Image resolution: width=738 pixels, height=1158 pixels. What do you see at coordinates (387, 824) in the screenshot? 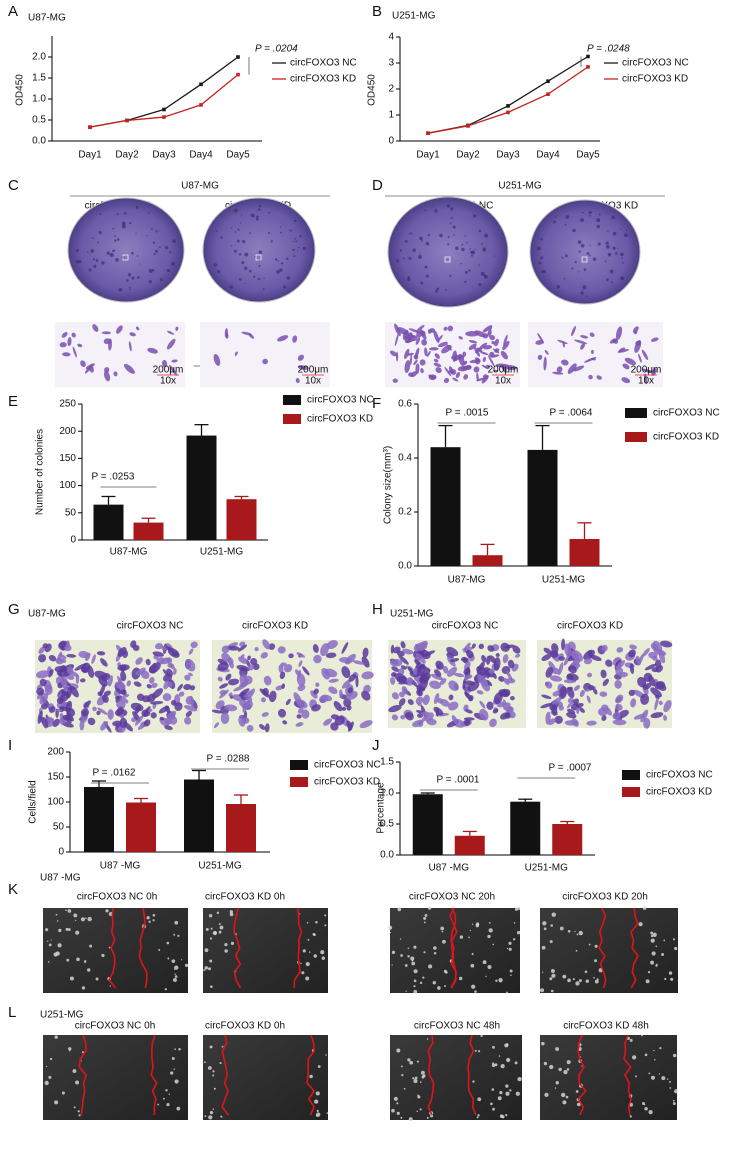
I see `y-tick-label: 0.5` at bounding box center [387, 824].